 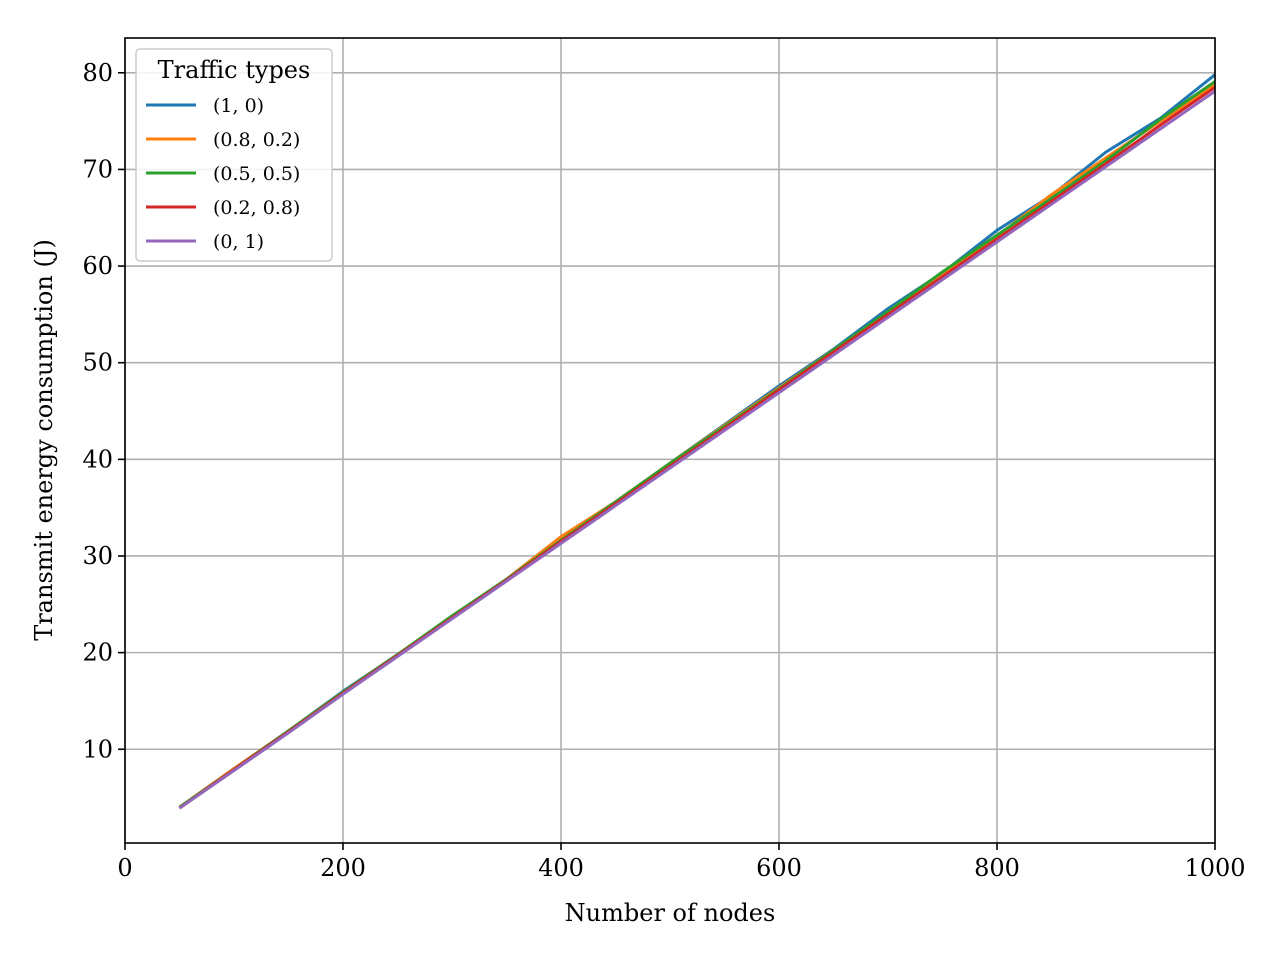 What do you see at coordinates (97, 459) in the screenshot?
I see `y-tick-label: 40` at bounding box center [97, 459].